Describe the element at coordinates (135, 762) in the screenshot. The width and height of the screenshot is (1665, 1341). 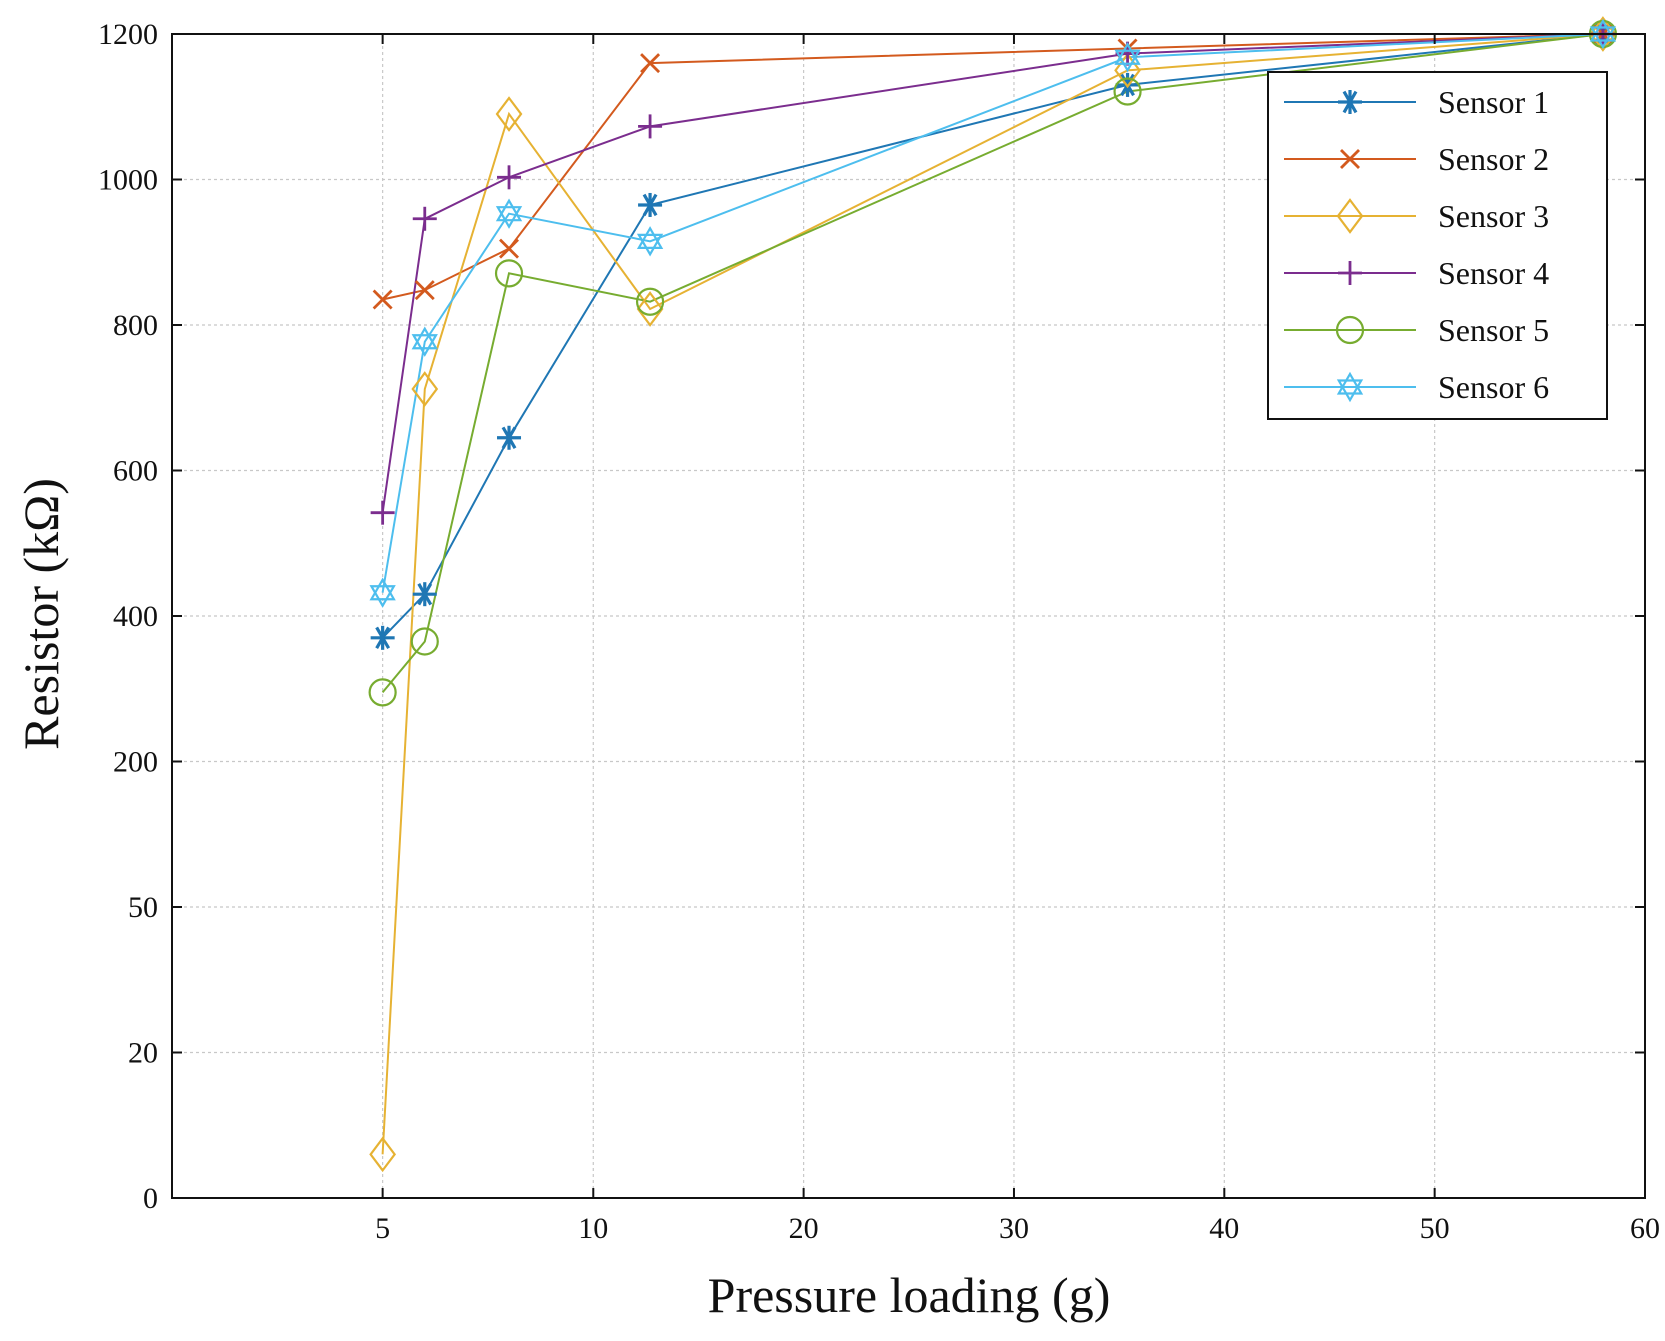
I see `y-tick-label: 200` at that location.